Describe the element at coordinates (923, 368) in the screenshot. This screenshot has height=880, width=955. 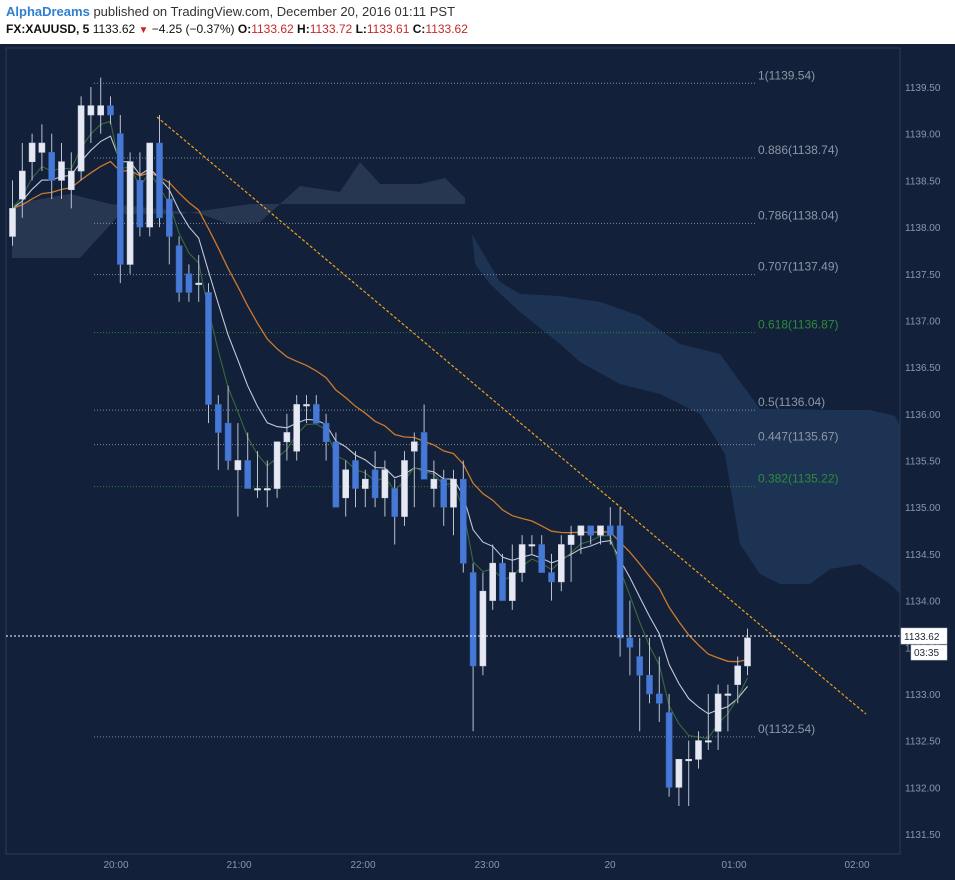
I see `price-axis-tick: 1136.50` at that location.